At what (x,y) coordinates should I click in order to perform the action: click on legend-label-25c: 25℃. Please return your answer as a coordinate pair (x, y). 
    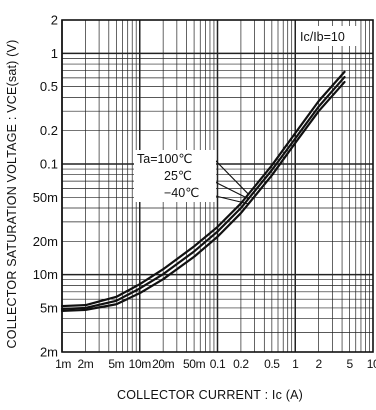
    Looking at the image, I should click on (178, 176).